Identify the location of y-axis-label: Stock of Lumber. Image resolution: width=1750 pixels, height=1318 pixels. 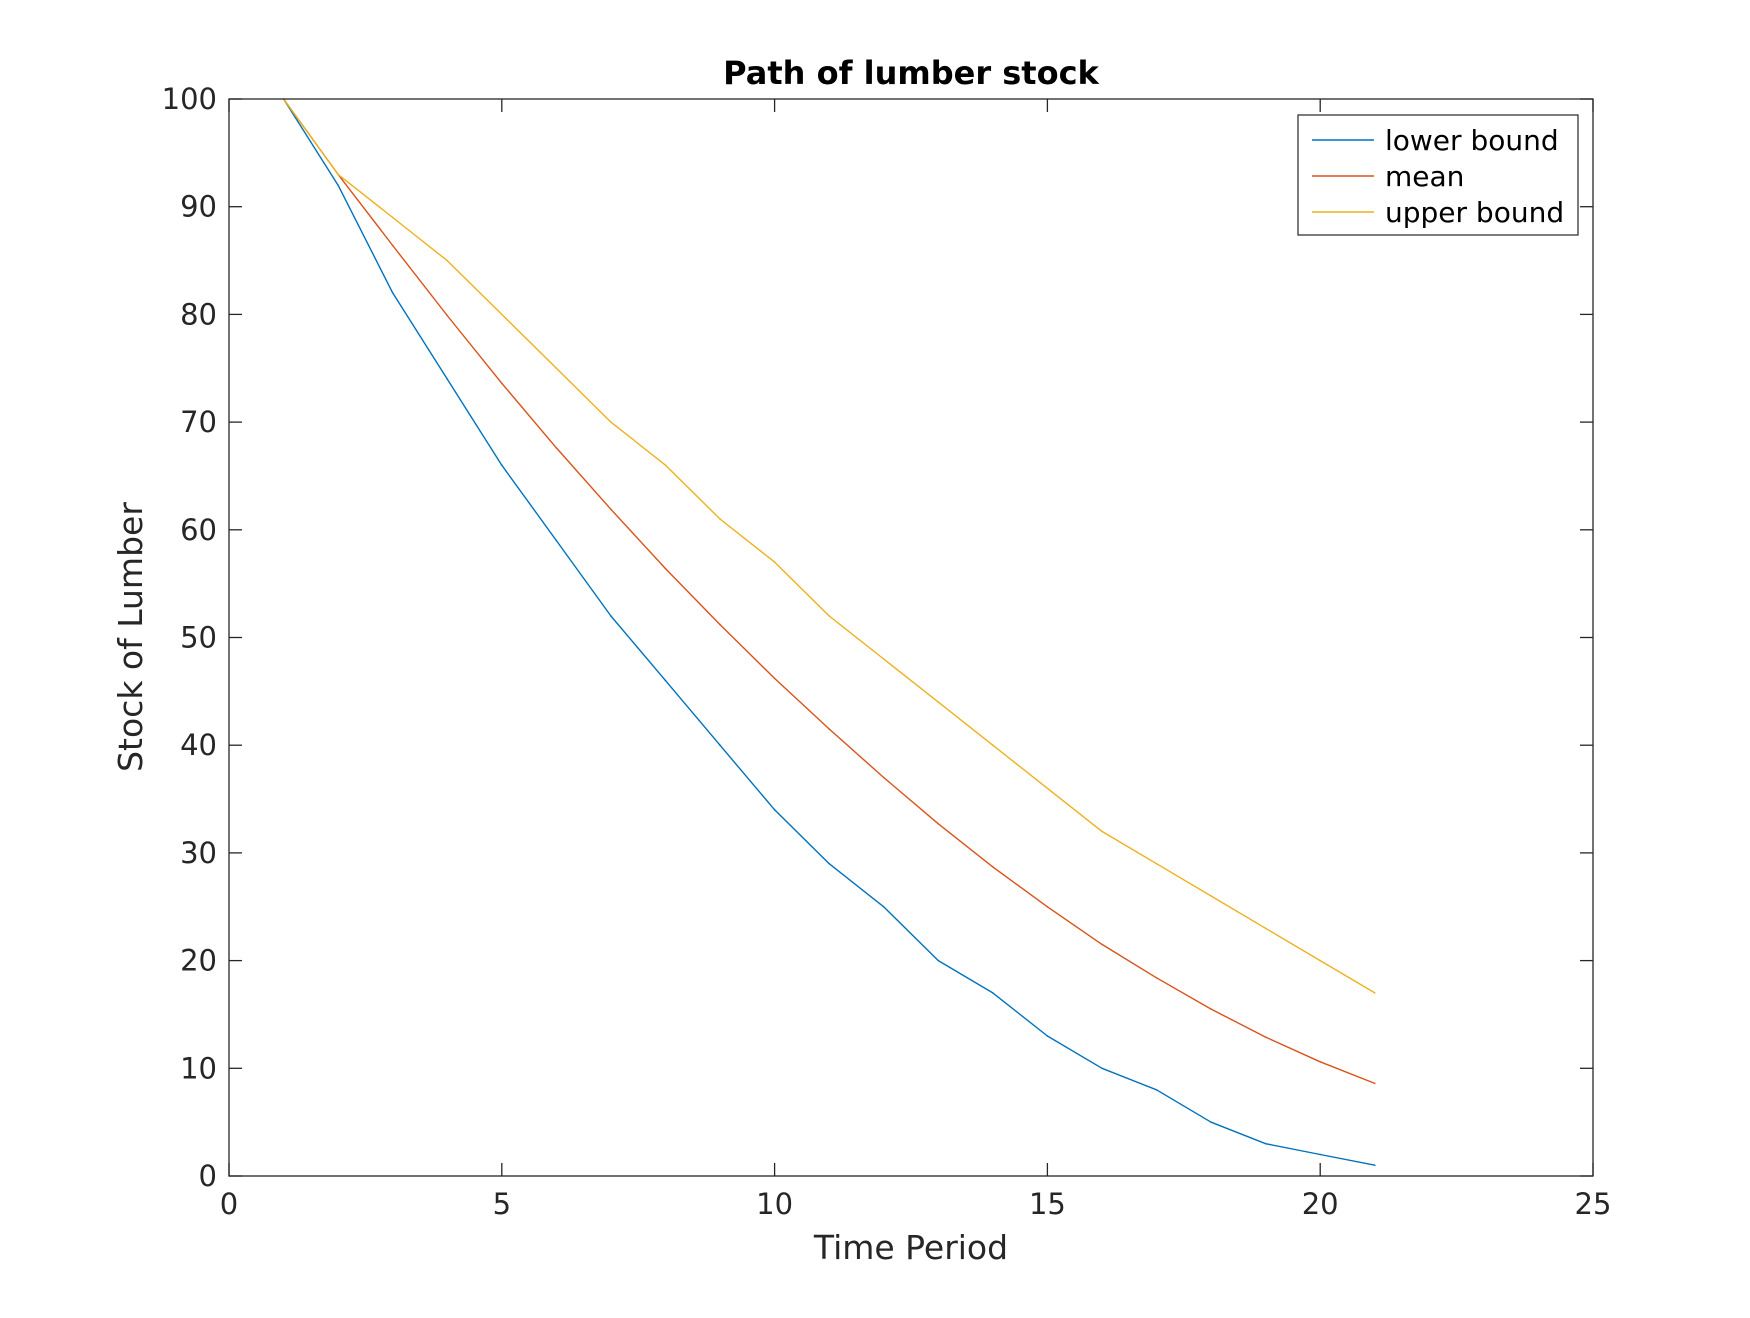
(130, 637).